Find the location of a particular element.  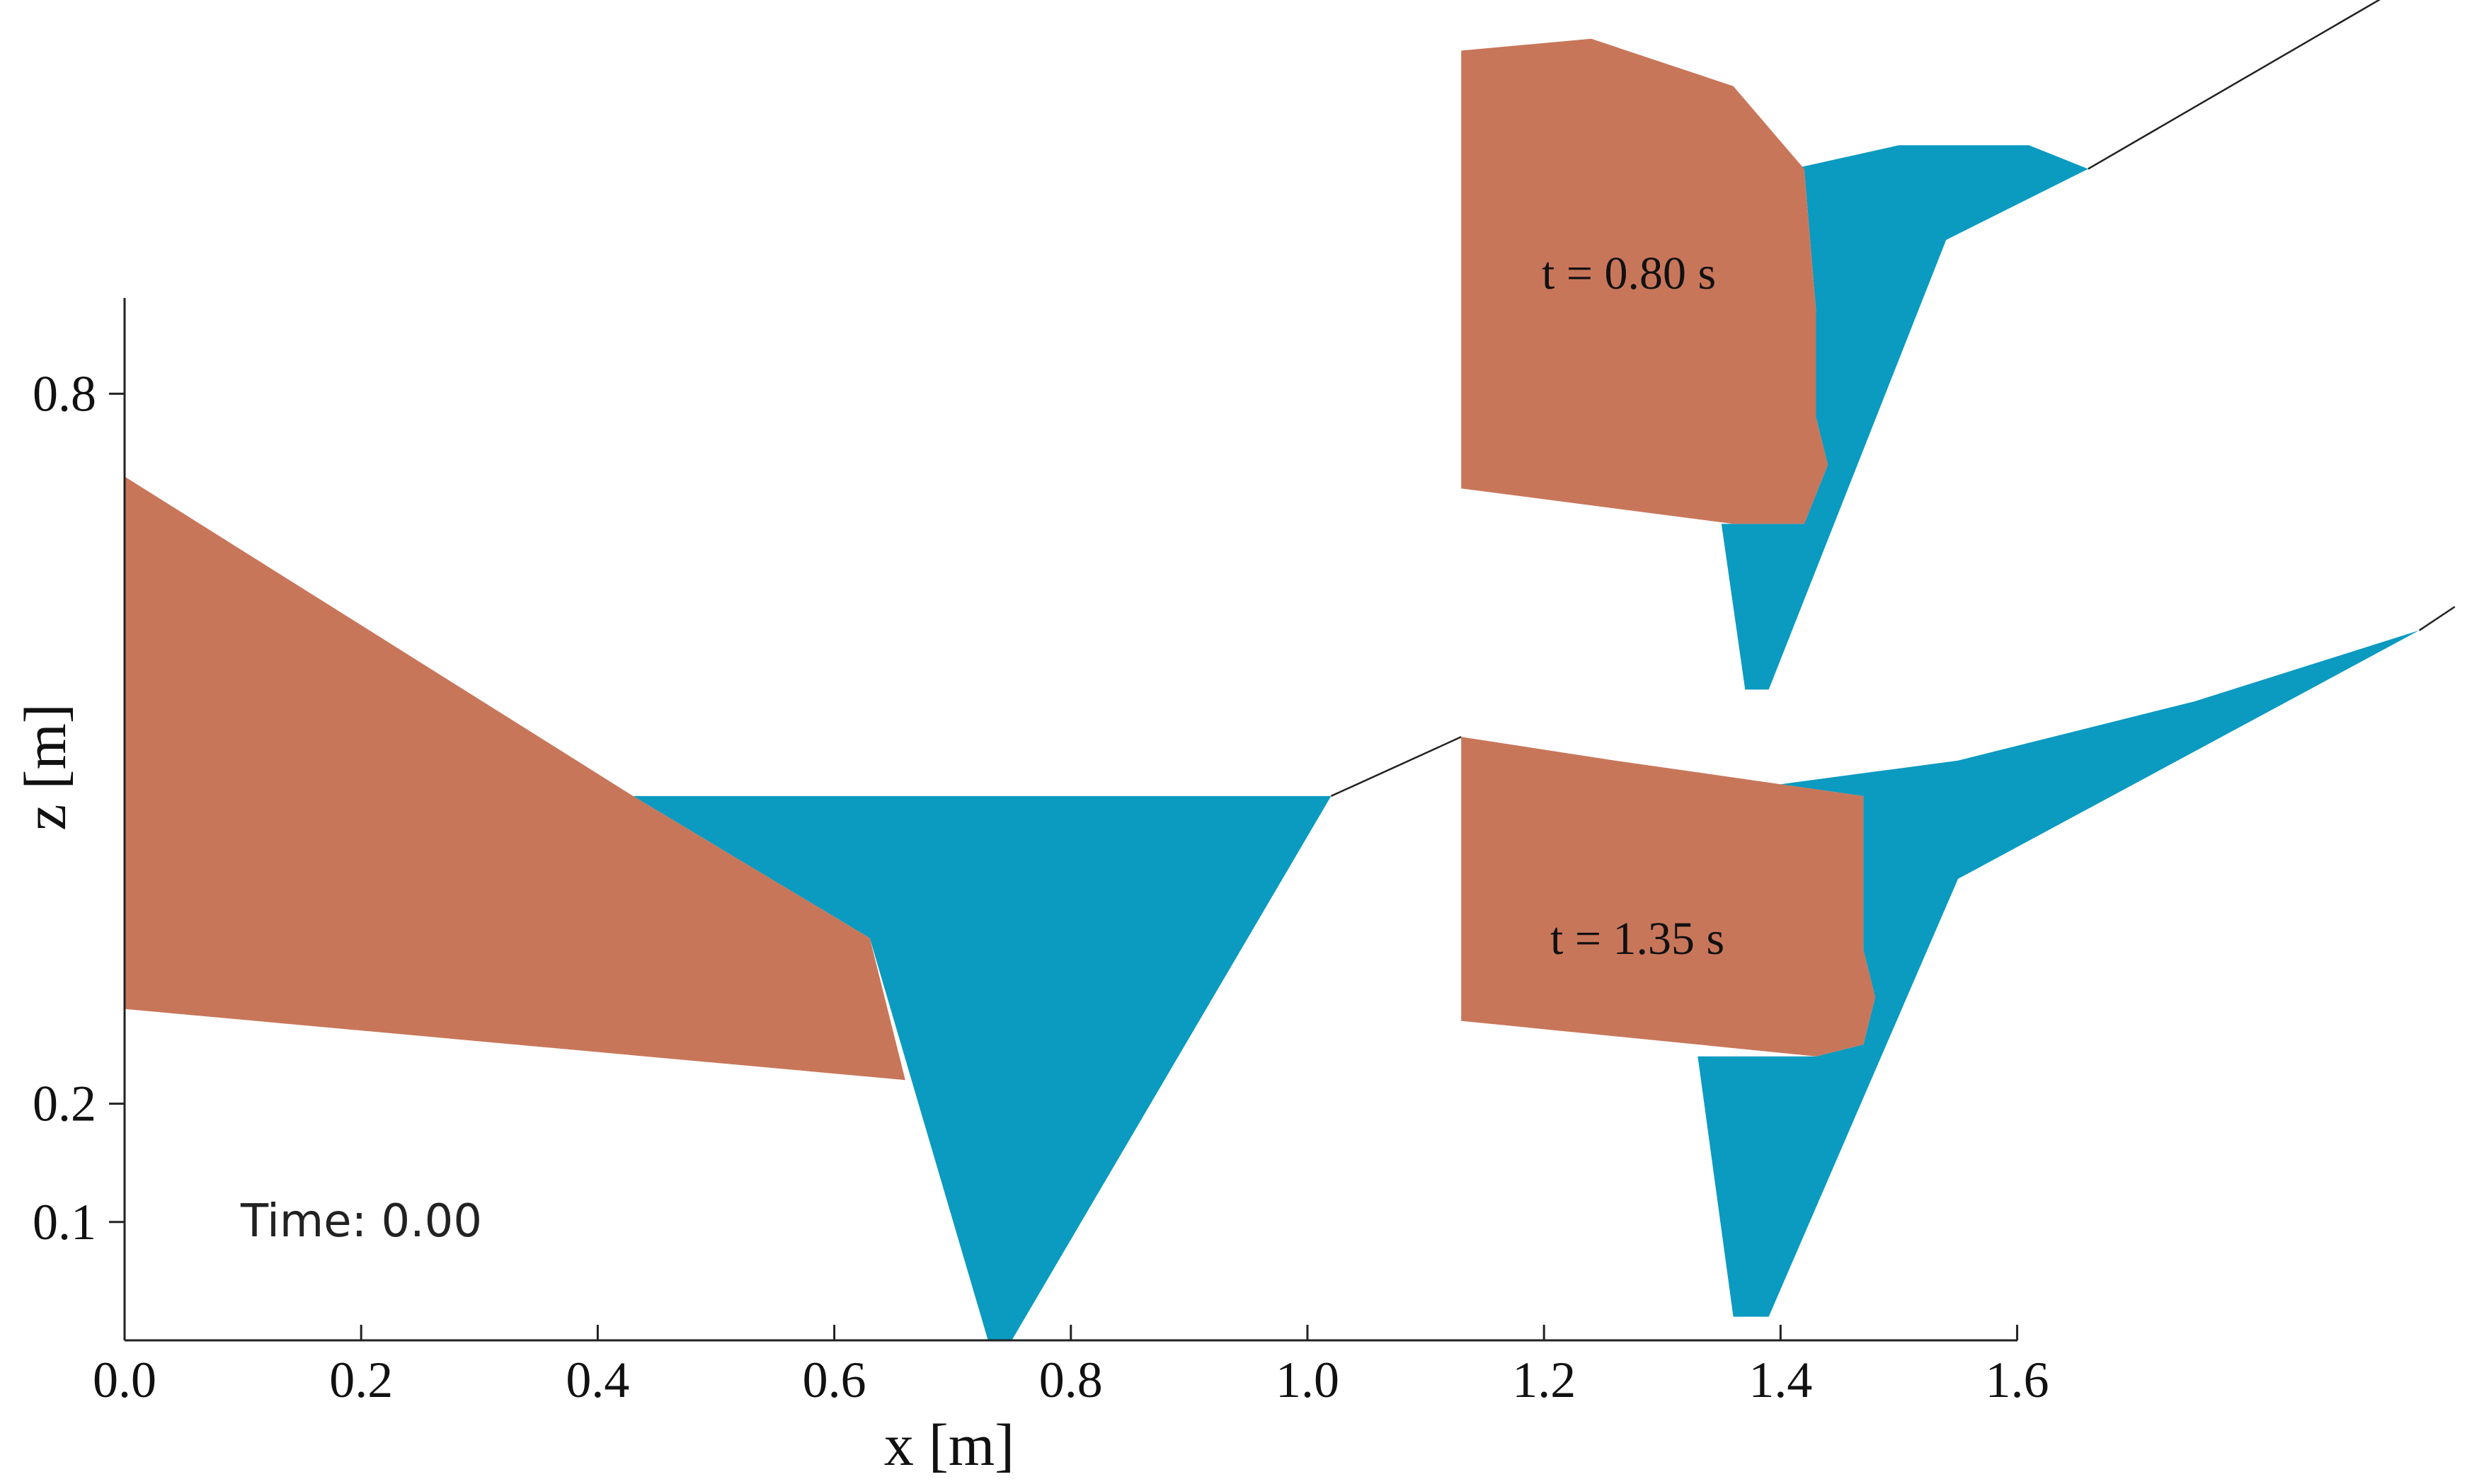

x-tick-label: 1.2 is located at coordinates (1544, 1380).